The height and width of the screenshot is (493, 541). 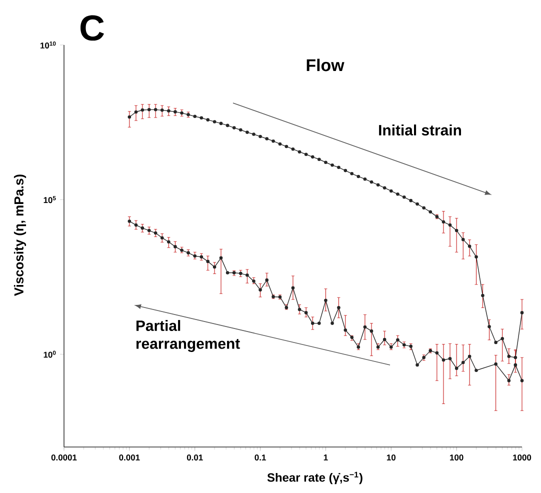 I want to click on x-tick-label: 0.01, so click(x=194, y=457).